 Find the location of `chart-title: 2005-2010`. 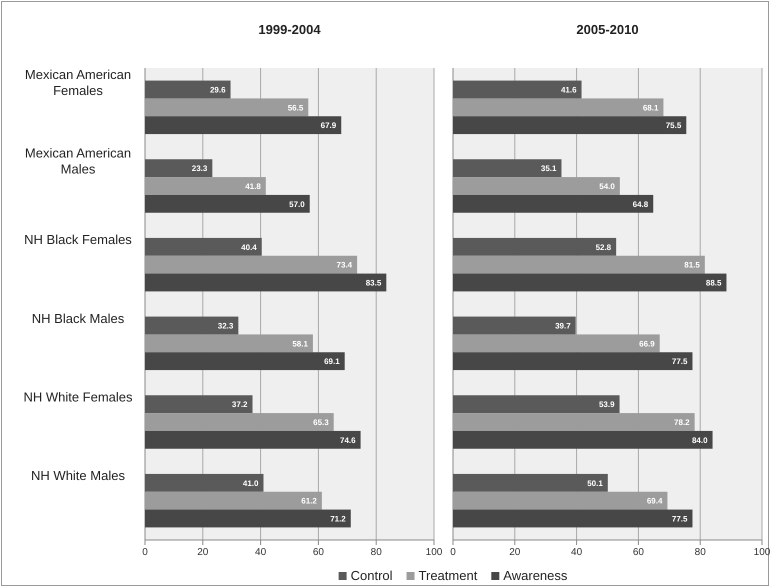

chart-title: 2005-2010 is located at coordinates (607, 29).